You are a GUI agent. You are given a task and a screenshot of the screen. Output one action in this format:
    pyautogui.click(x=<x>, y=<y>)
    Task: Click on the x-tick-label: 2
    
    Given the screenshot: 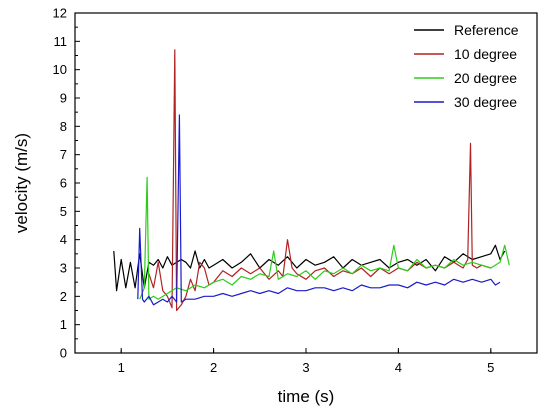 What is the action you would take?
    pyautogui.click(x=213, y=367)
    